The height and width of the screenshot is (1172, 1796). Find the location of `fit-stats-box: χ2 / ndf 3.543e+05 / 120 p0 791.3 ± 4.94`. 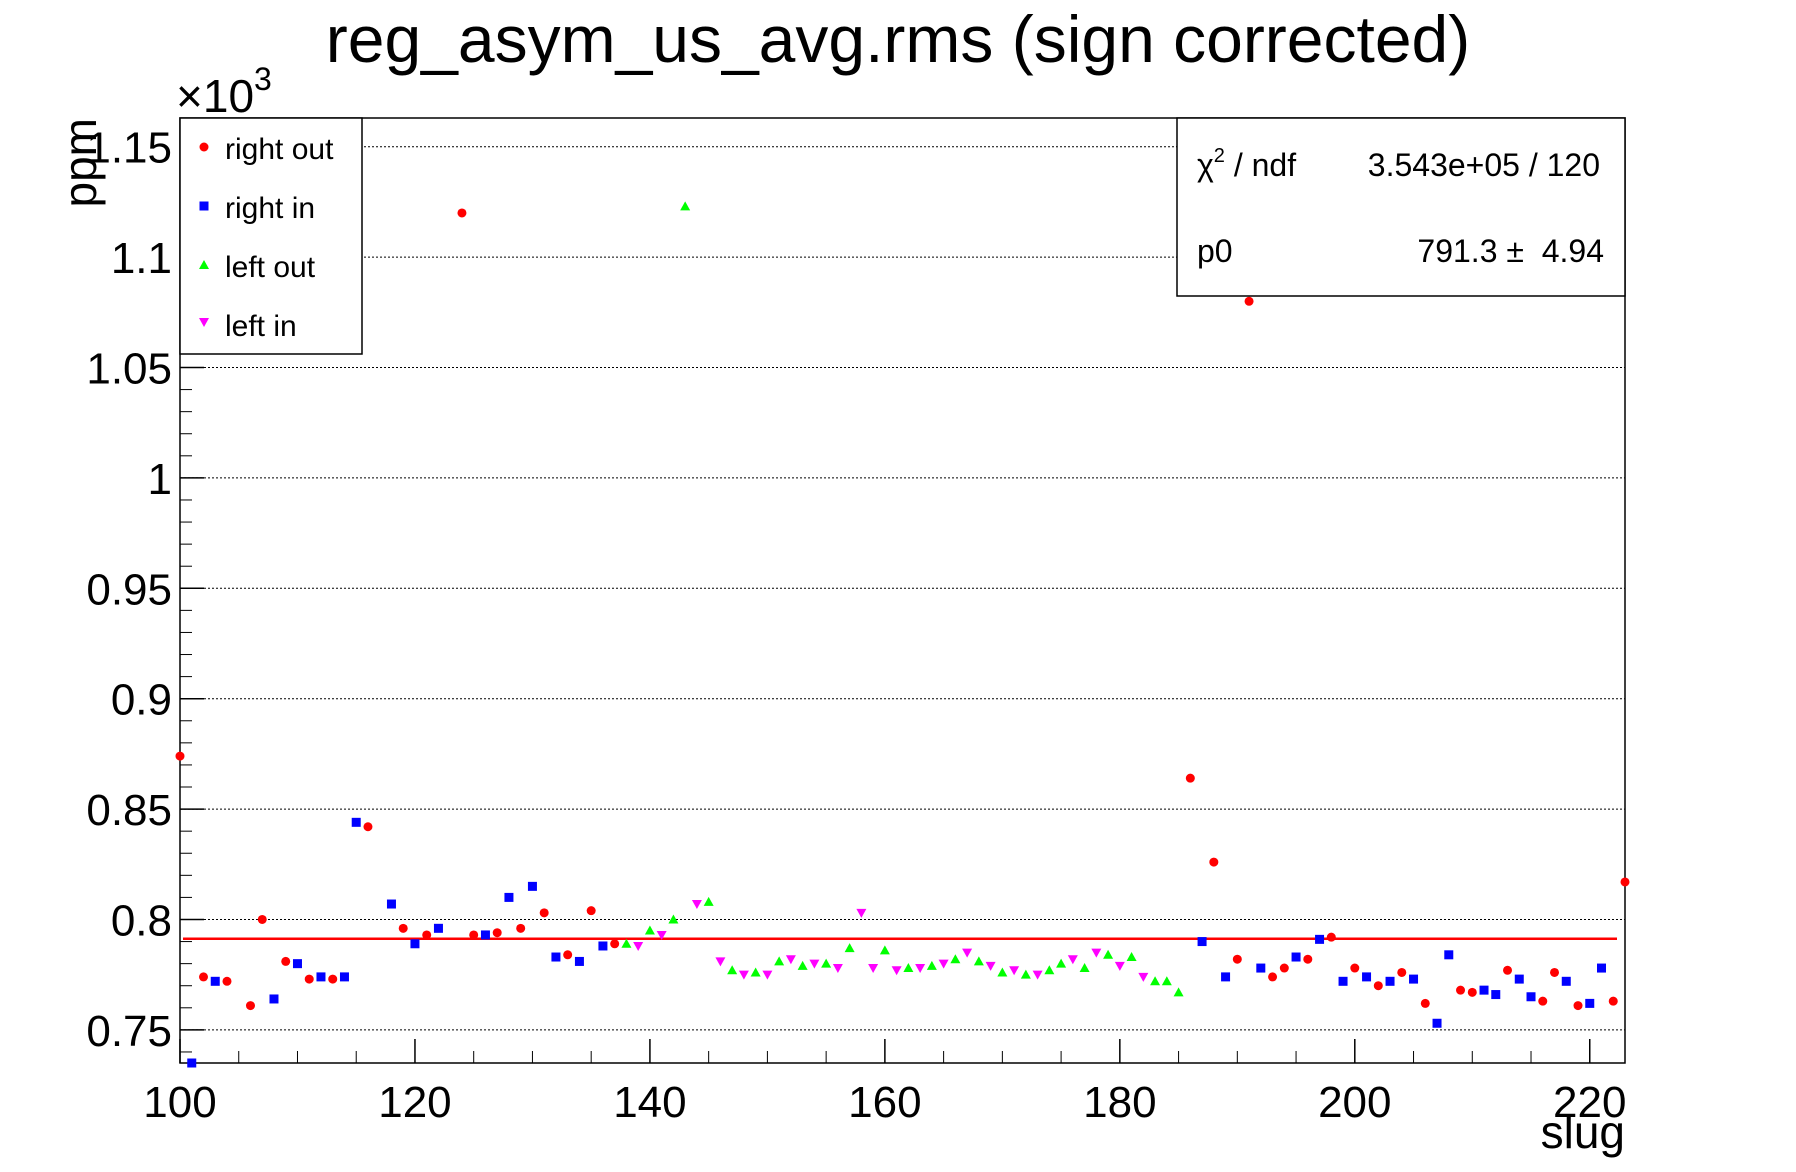

fit-stats-box: χ2 / ndf 3.543e+05 / 120 p0 791.3 ± 4.94 is located at coordinates (1401, 207).